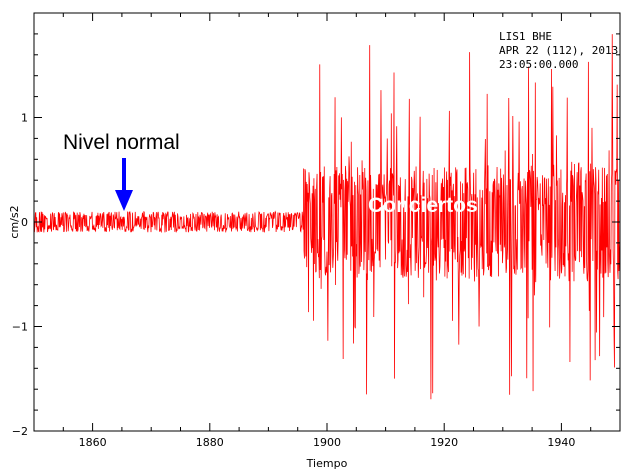 The image size is (636, 476). I want to click on annotation-normal-level: Nivel normal, so click(121, 142).